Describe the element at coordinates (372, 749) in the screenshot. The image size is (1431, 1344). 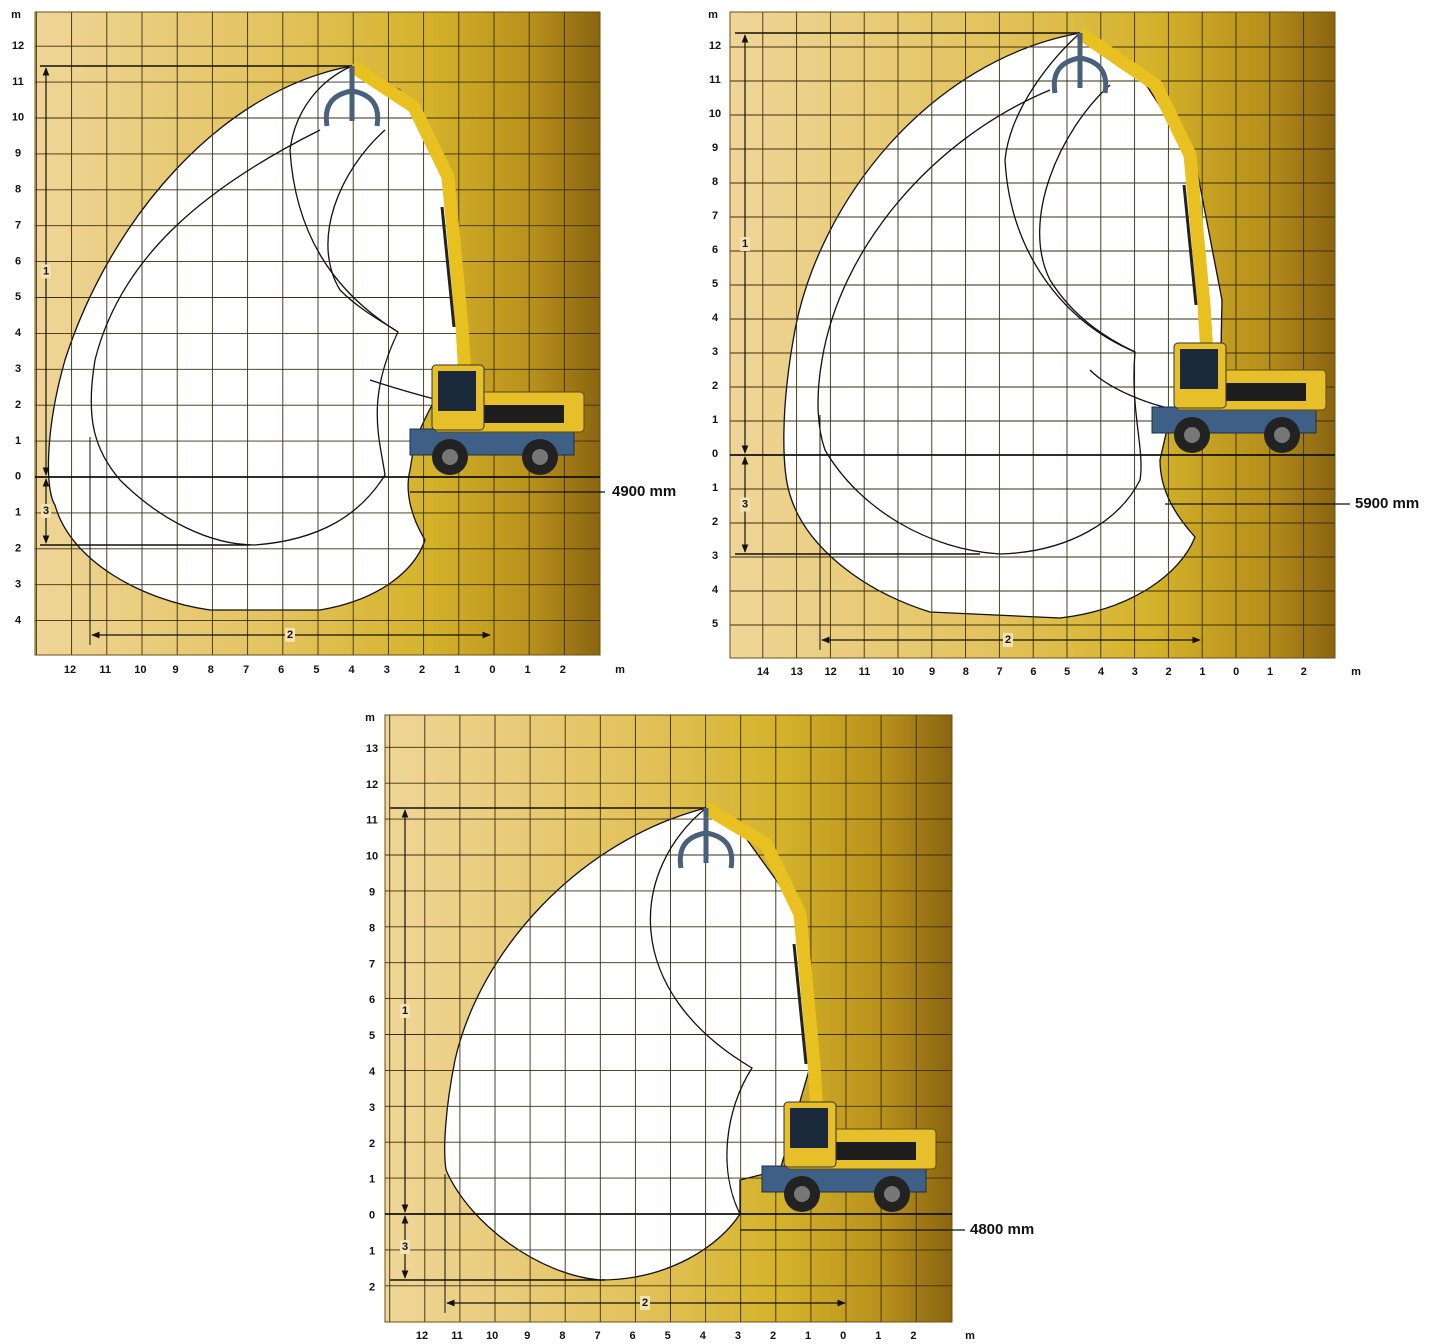
I see `y-axis-label: 13` at that location.